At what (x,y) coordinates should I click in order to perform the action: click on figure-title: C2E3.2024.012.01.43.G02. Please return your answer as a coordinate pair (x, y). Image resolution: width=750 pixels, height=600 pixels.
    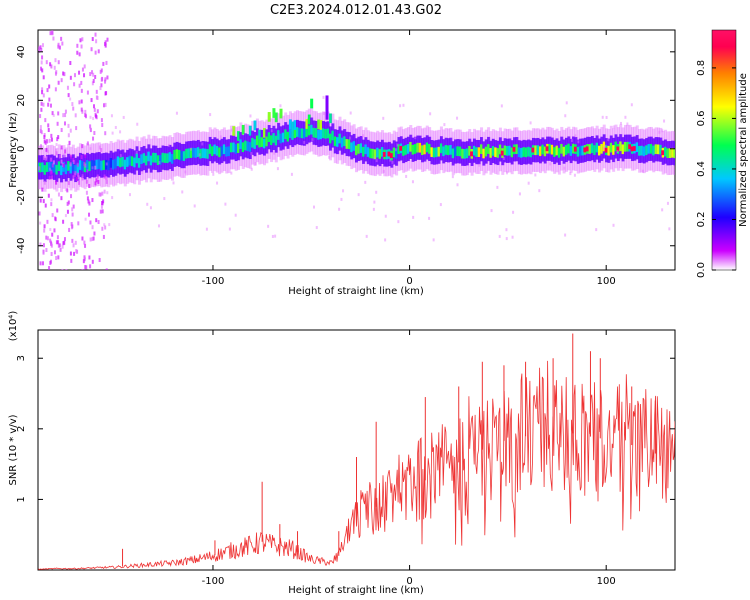
    Looking at the image, I should click on (356, 10).